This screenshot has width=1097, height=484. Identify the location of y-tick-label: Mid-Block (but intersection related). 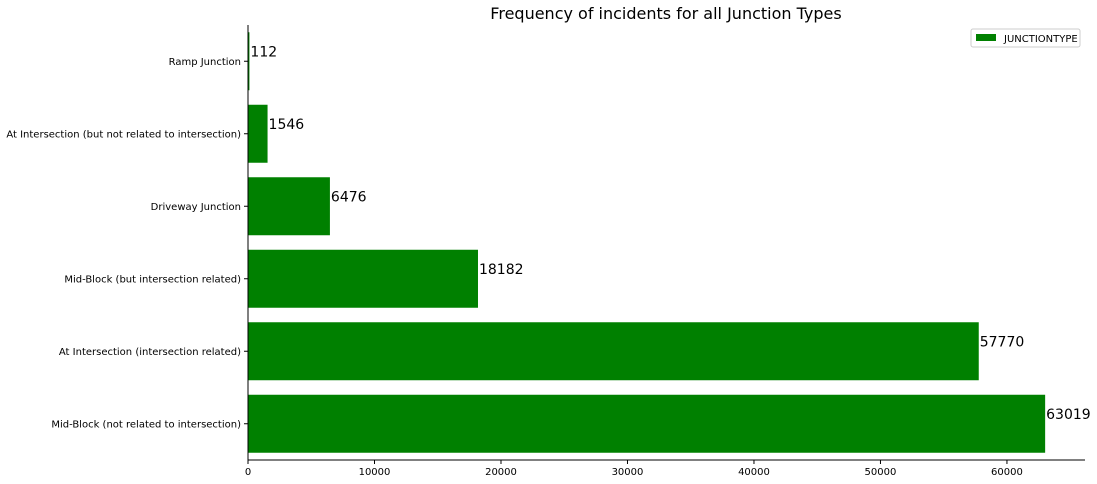
(152, 279).